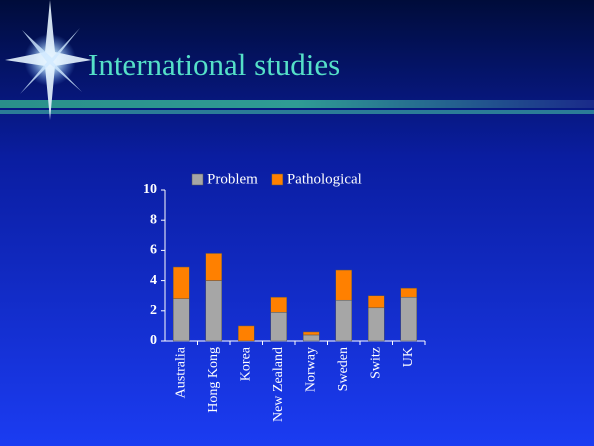 This screenshot has height=446, width=594. What do you see at coordinates (153, 340) in the screenshot?
I see `y-tick-label: 0` at bounding box center [153, 340].